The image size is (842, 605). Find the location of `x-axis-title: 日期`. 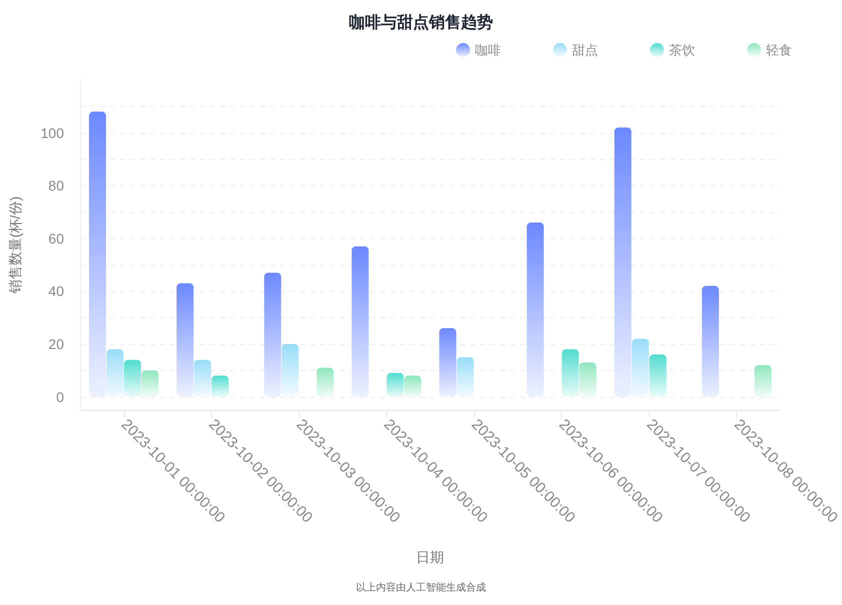

x-axis-title: 日期 is located at coordinates (430, 557).